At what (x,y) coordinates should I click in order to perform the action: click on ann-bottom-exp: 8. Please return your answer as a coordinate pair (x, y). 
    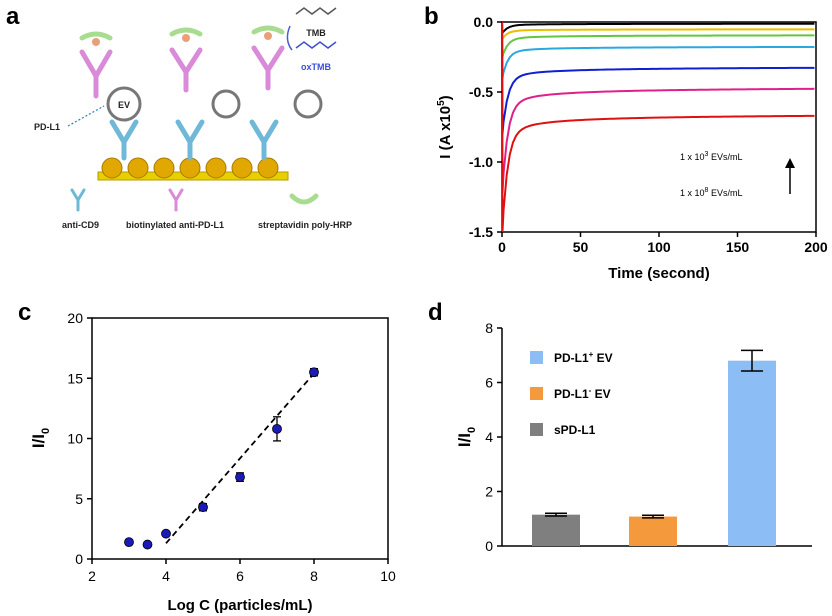
    Looking at the image, I should click on (707, 190).